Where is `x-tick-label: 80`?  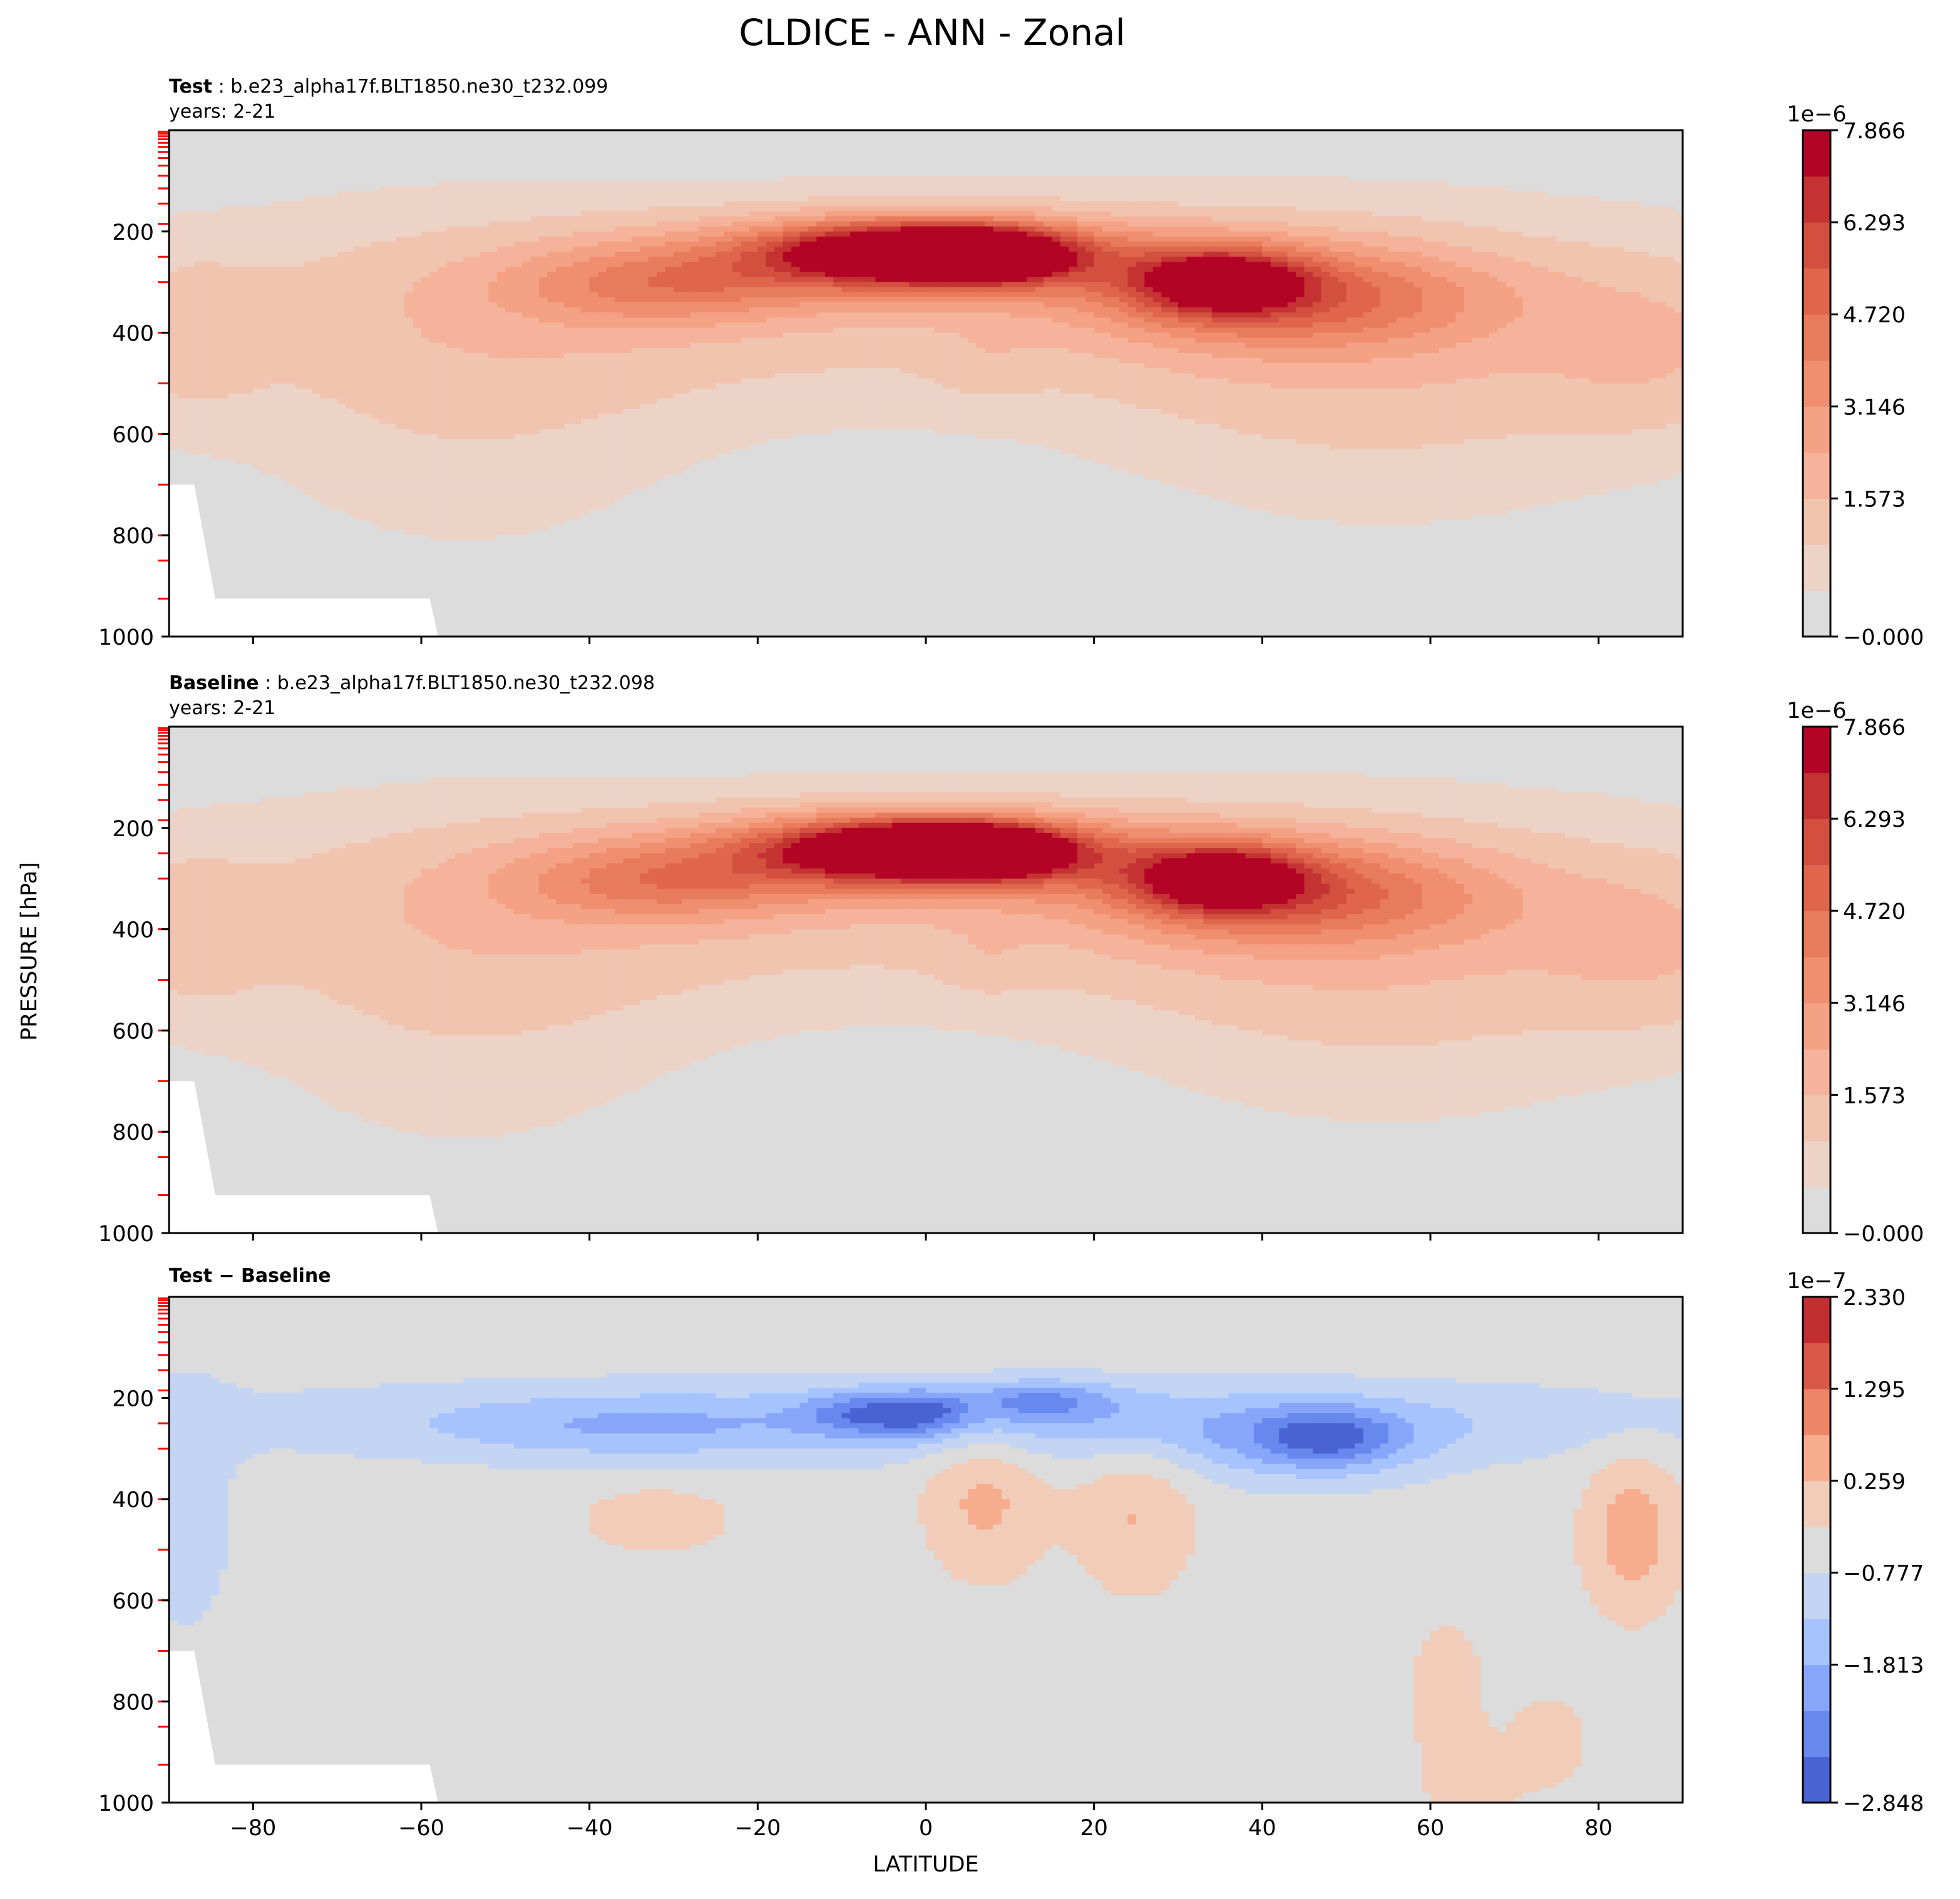 x-tick-label: 80 is located at coordinates (1598, 1828).